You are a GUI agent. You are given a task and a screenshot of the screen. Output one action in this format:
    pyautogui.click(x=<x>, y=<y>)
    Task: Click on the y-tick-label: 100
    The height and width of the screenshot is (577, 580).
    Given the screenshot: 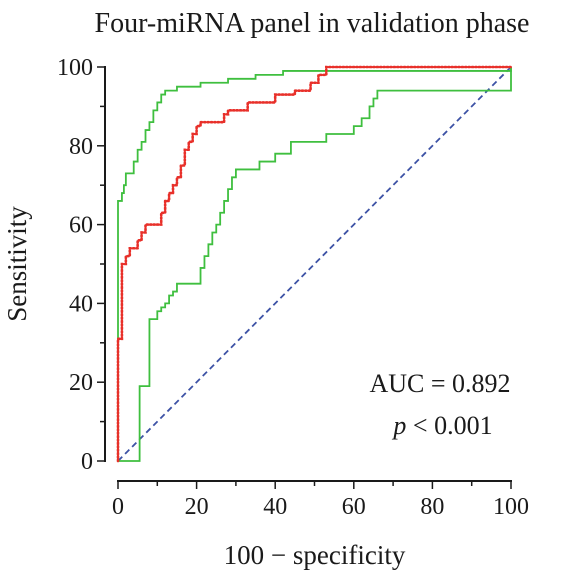 What is the action you would take?
    pyautogui.click(x=75, y=68)
    